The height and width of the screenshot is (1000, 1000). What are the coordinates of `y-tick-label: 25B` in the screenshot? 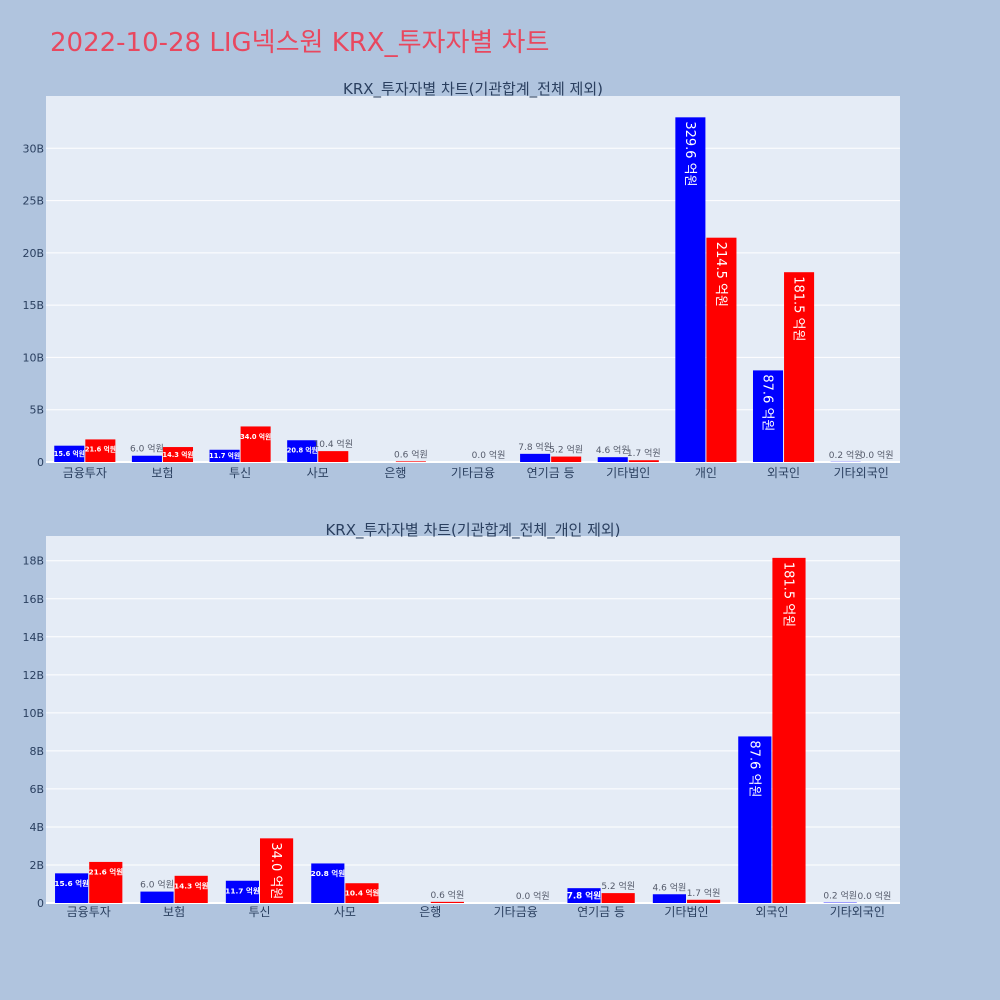 It's located at (33, 201).